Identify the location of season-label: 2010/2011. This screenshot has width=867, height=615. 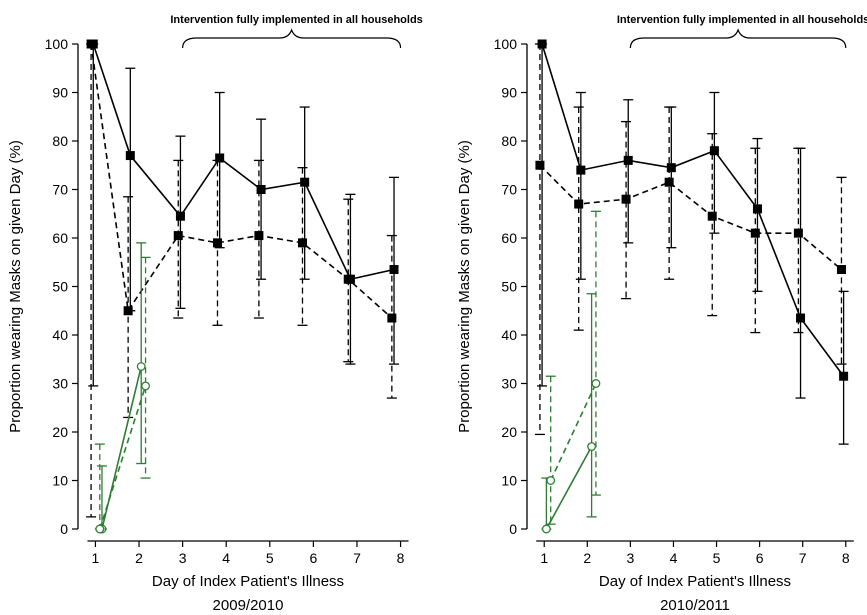
(695, 605).